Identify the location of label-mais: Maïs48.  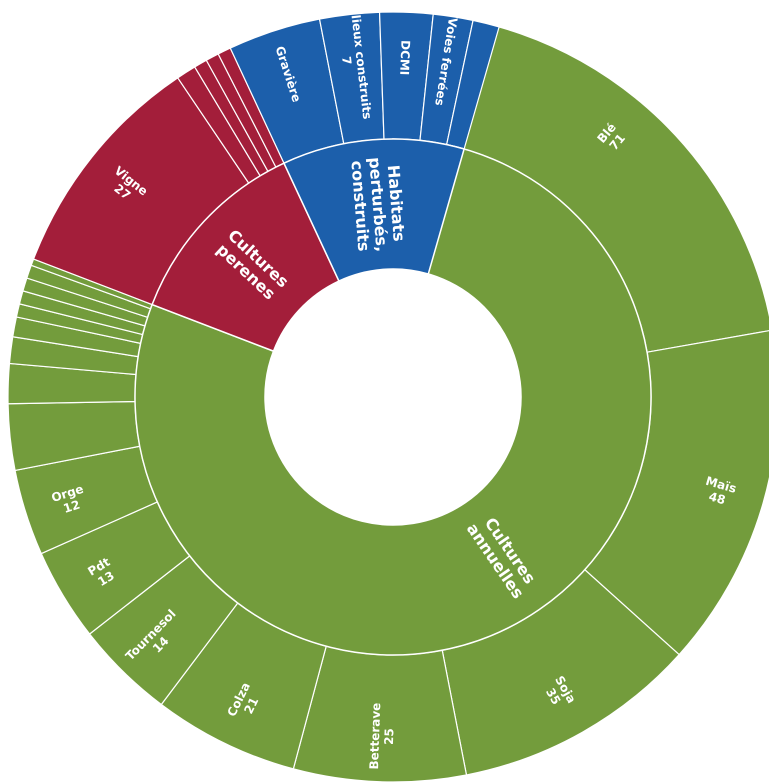
(719, 492).